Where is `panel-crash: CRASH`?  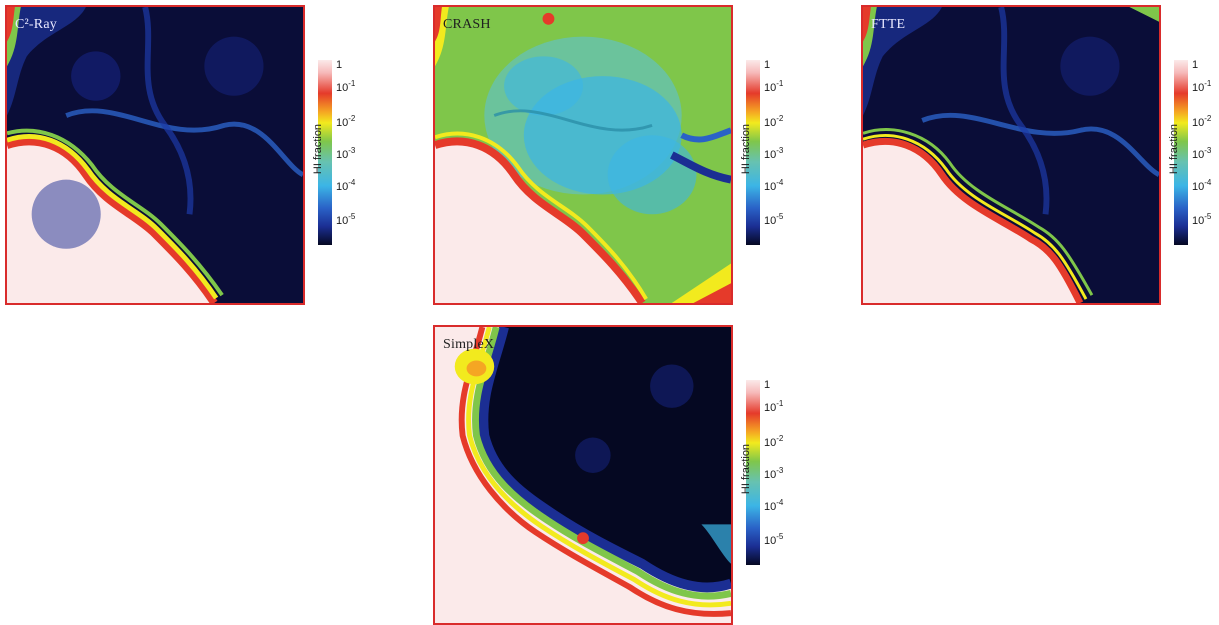 panel-crash: CRASH is located at coordinates (583, 155).